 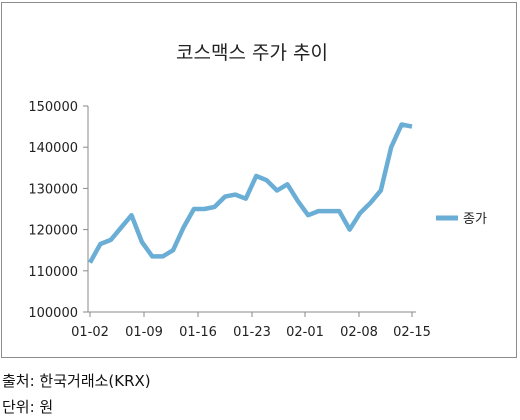 What do you see at coordinates (76, 381) in the screenshot?
I see `source-note: 출처: 한국거래소(KRX)` at bounding box center [76, 381].